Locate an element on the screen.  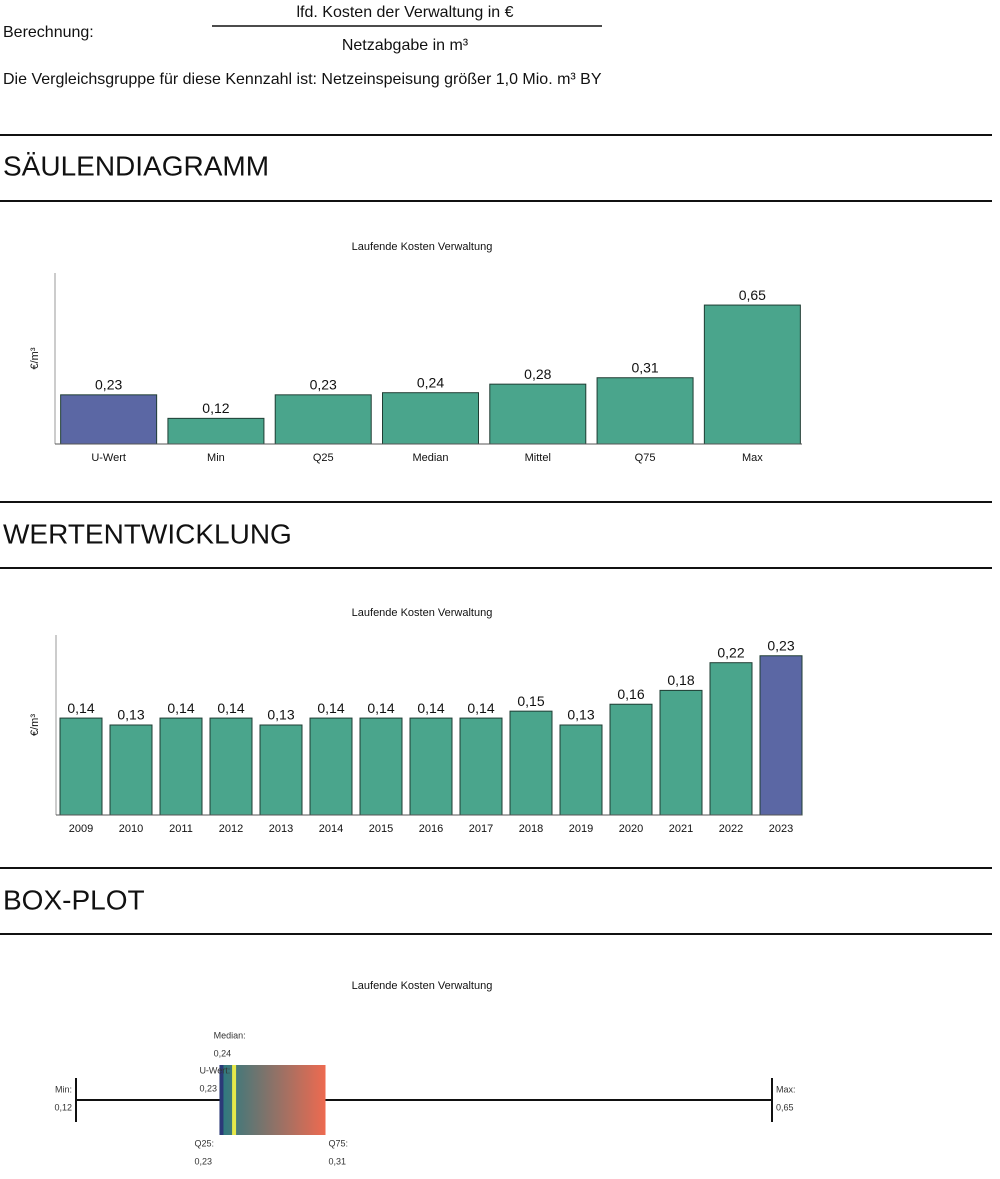
stat-value: 0,65 is located at coordinates (785, 1107).